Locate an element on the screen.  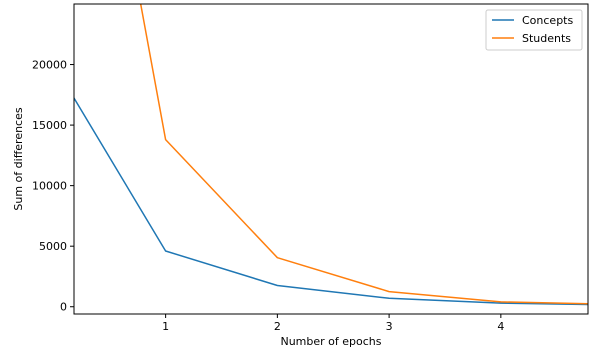
y-tick-label: 5000 is located at coordinates (53, 246).